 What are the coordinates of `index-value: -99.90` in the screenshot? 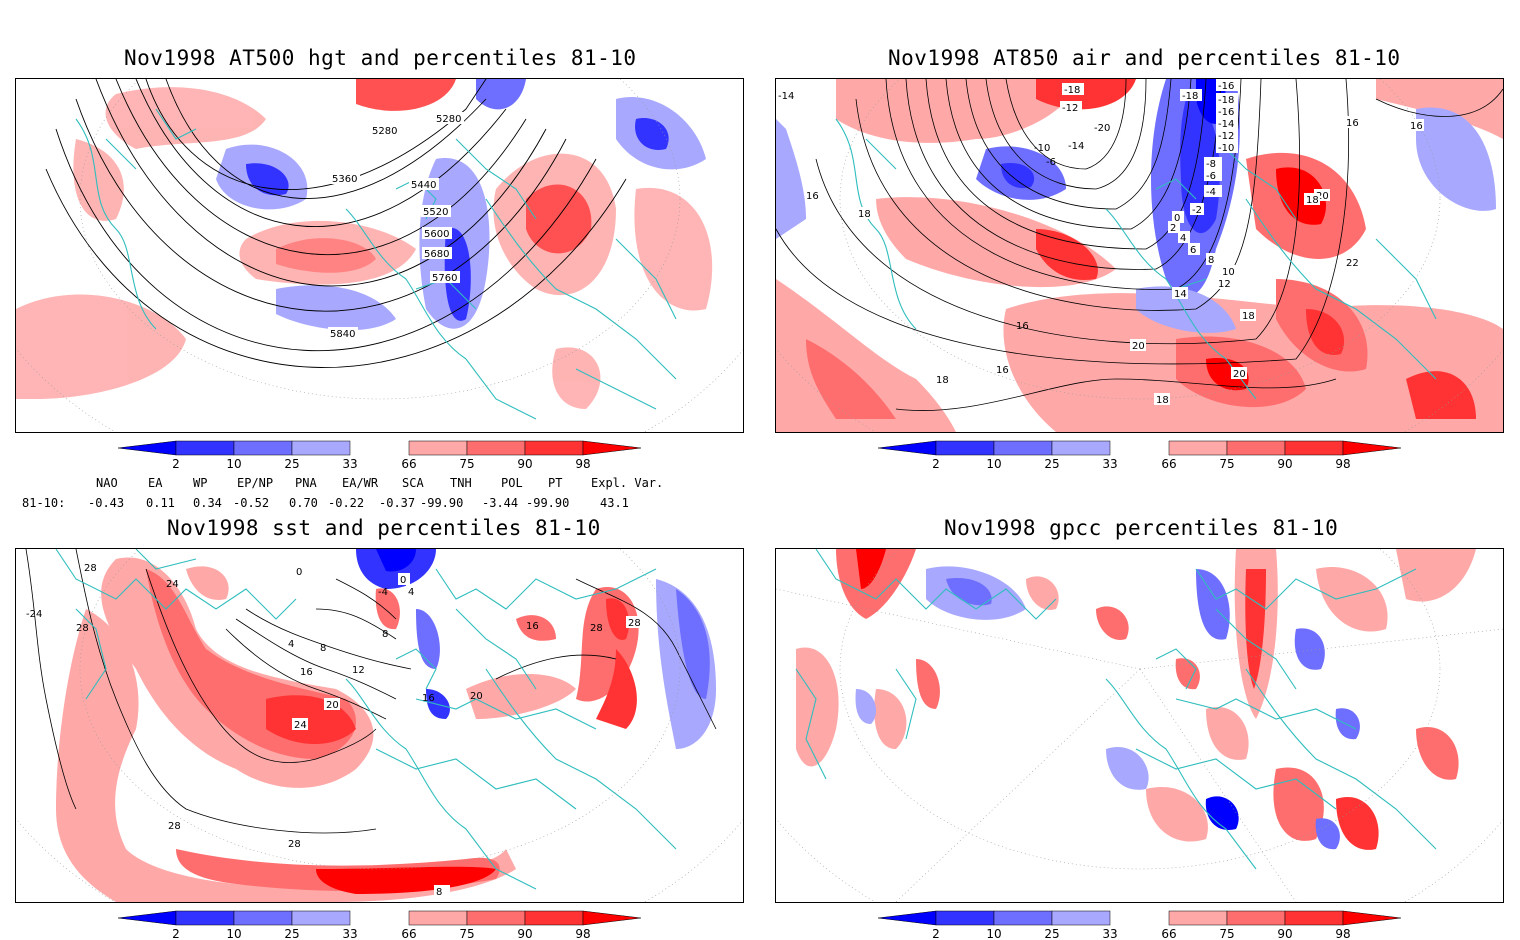 It's located at (442, 503).